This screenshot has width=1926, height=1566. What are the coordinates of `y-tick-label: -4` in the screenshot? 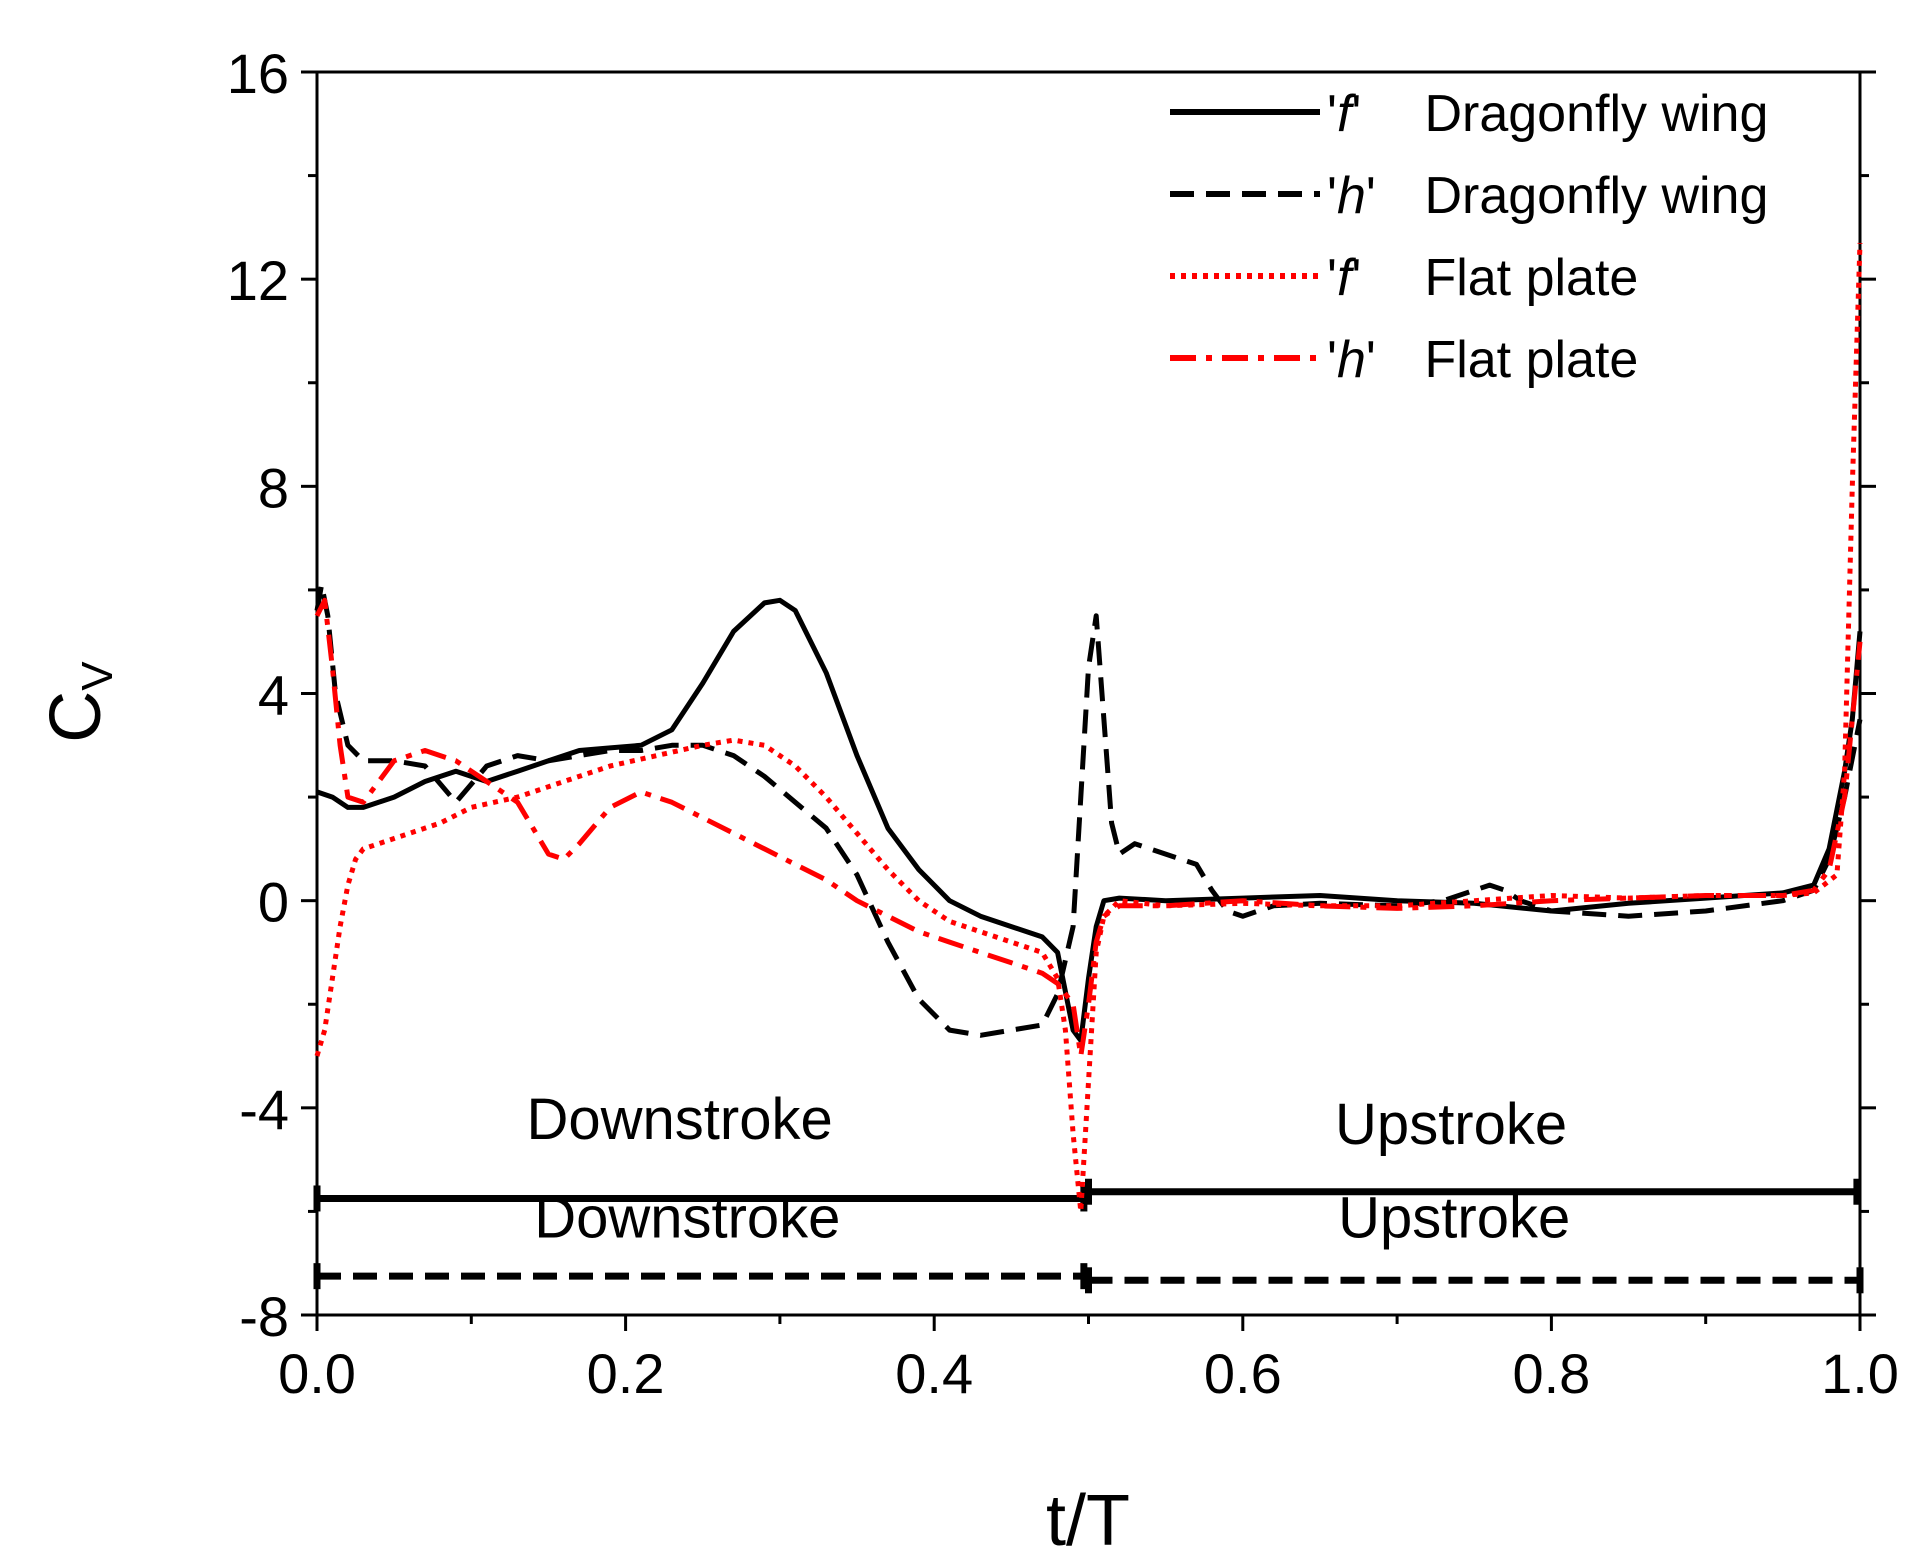 It's located at (264, 1109).